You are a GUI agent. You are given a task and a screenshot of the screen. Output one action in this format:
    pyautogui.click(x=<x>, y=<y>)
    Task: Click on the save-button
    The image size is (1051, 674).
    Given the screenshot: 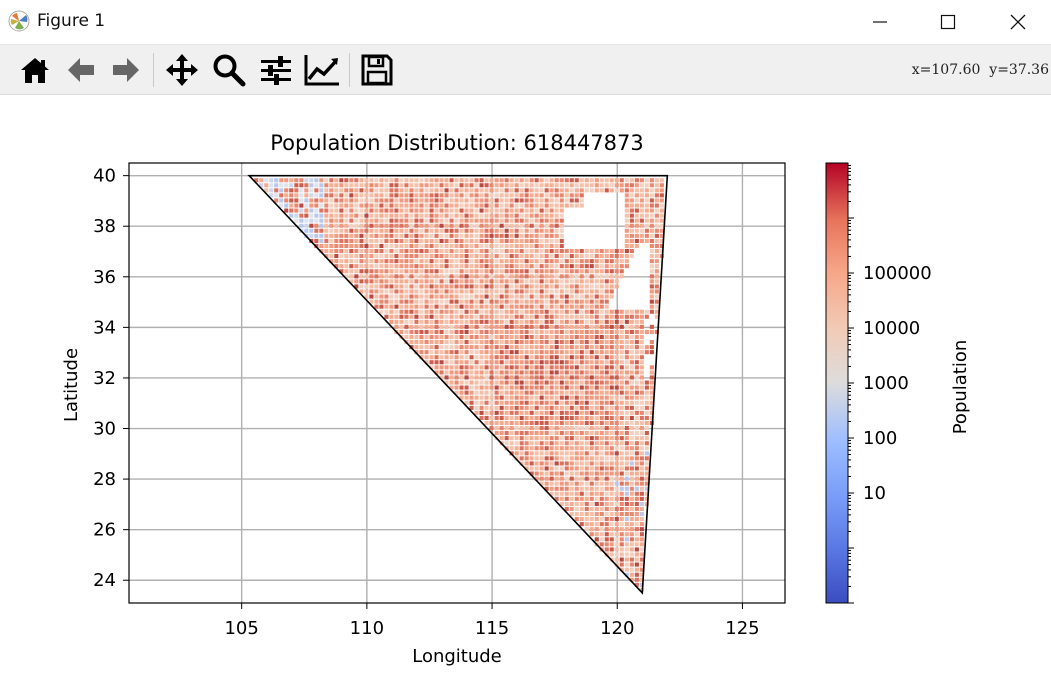 What is the action you would take?
    pyautogui.click(x=377, y=70)
    